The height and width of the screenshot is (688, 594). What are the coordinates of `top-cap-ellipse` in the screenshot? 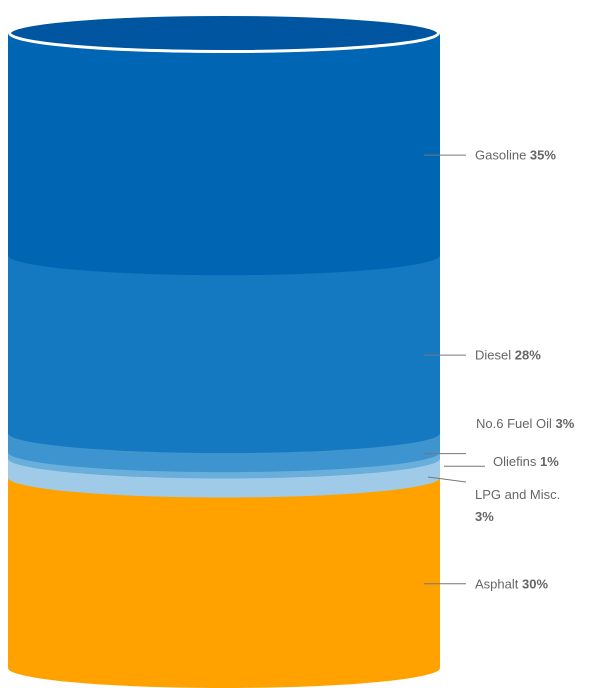 It's located at (224, 33).